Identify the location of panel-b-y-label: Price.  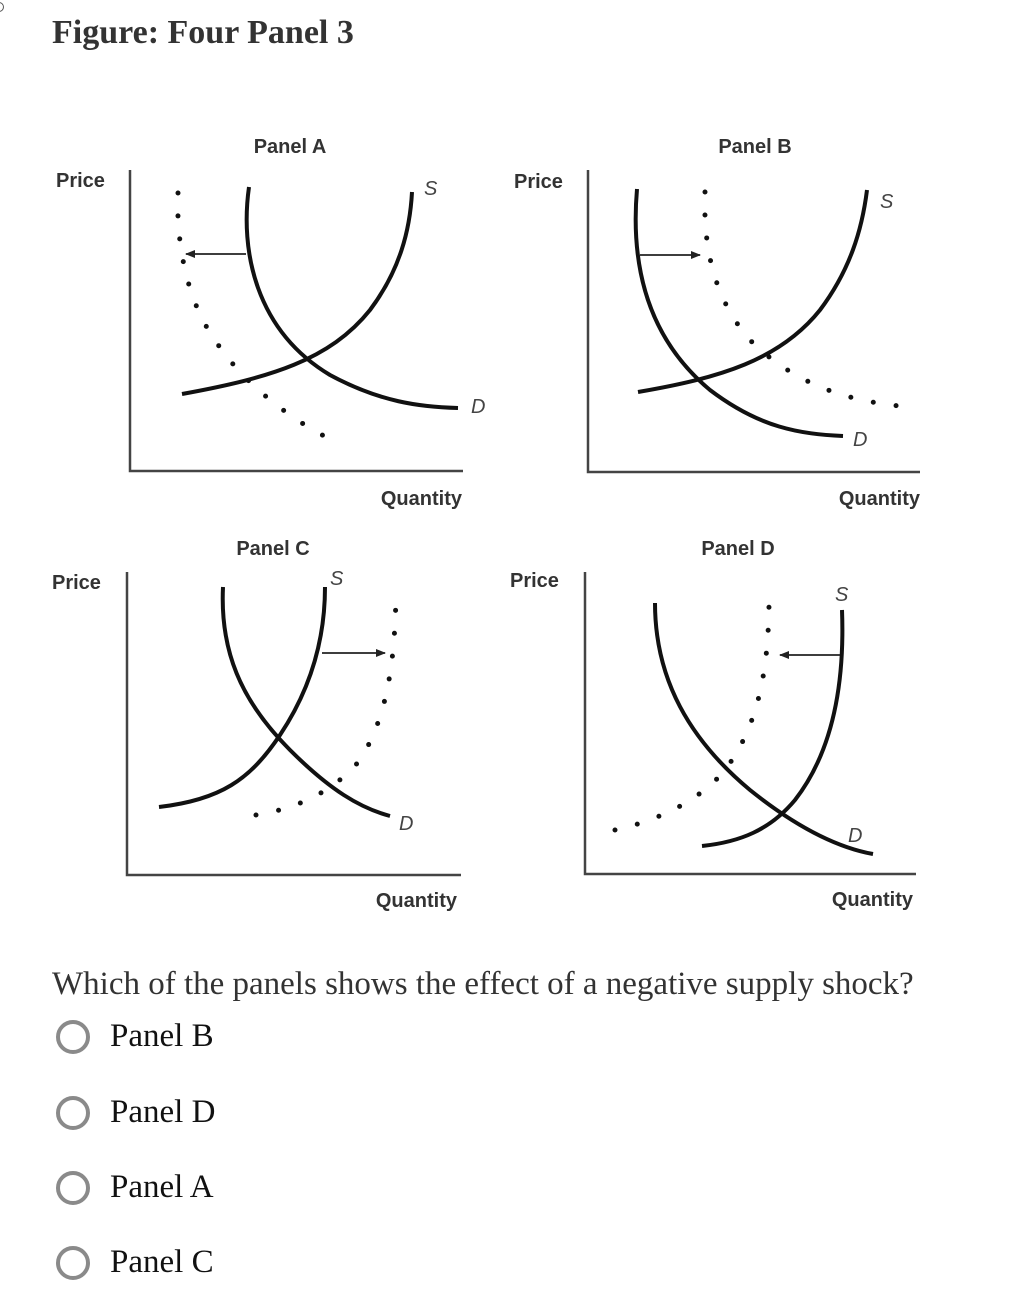
(538, 182).